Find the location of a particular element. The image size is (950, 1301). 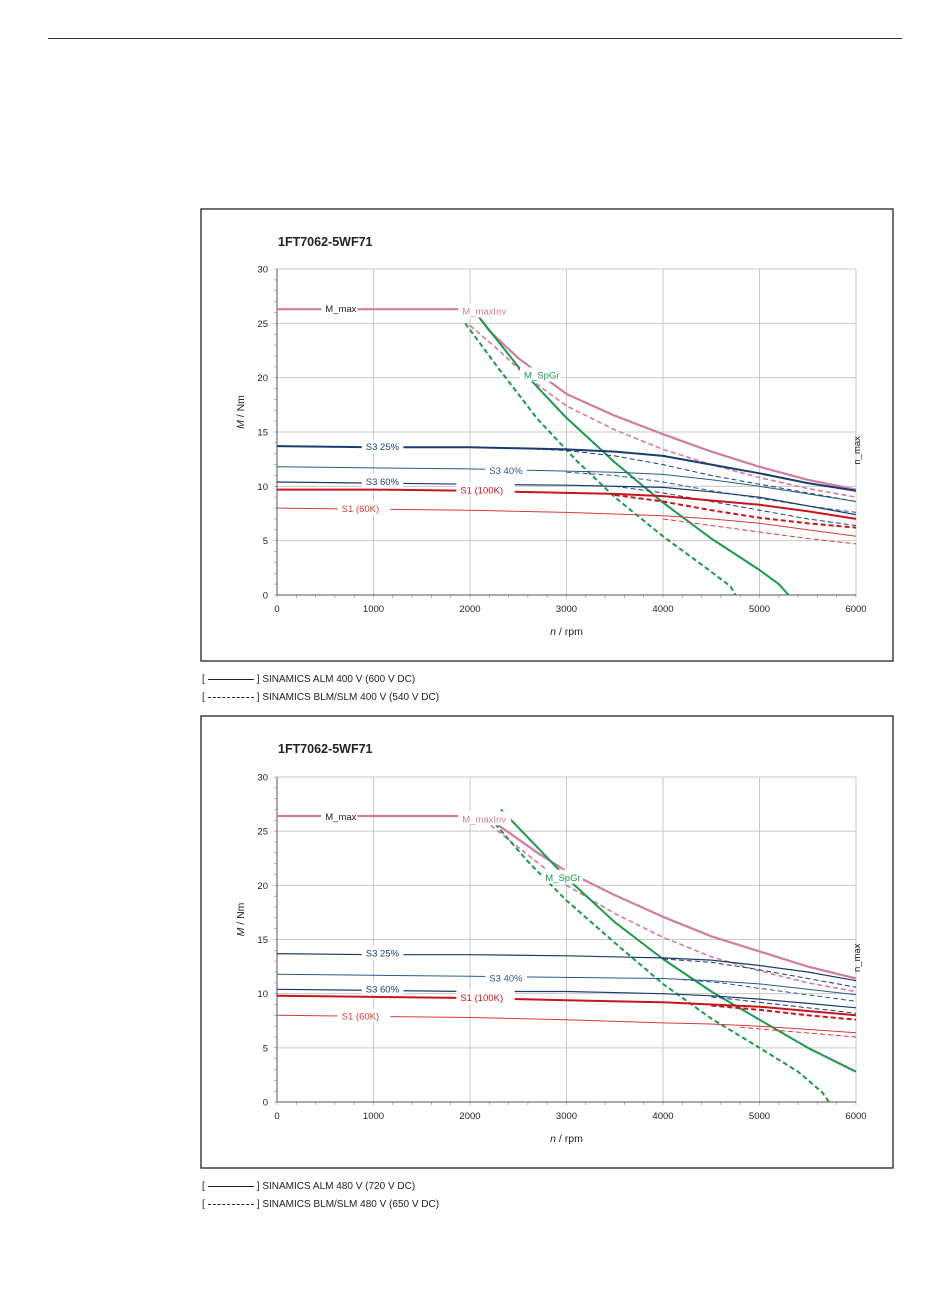

page-top-rule is located at coordinates (475, 38).